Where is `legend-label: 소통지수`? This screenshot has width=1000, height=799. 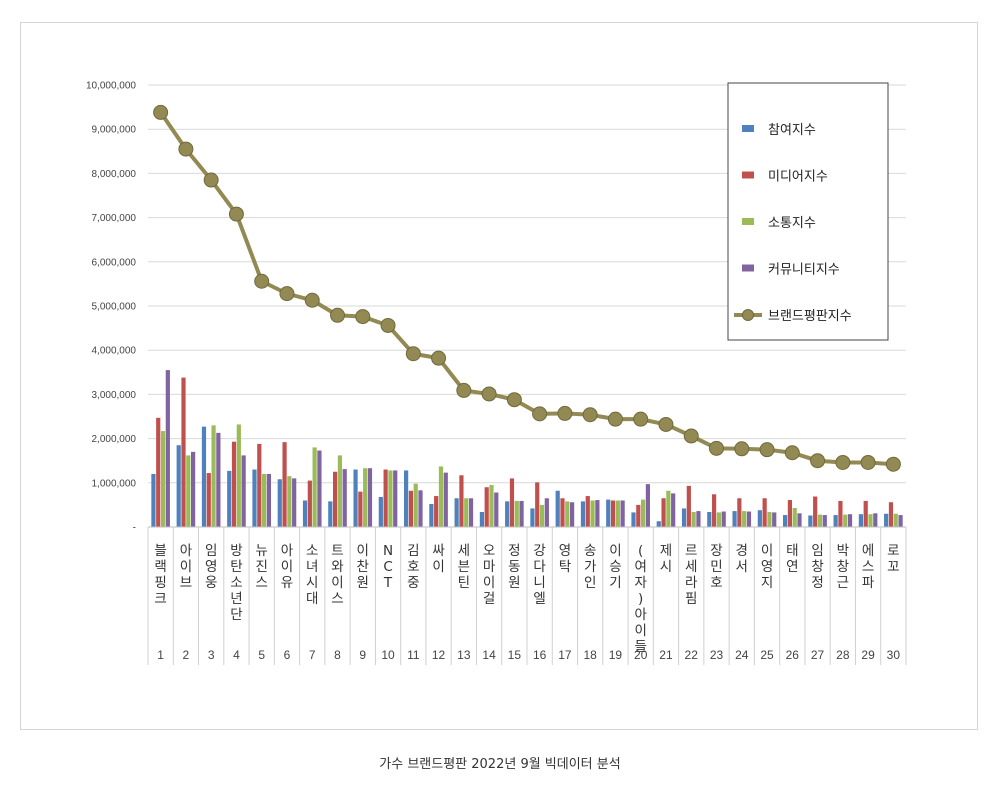
legend-label: 소통지수 is located at coordinates (792, 223).